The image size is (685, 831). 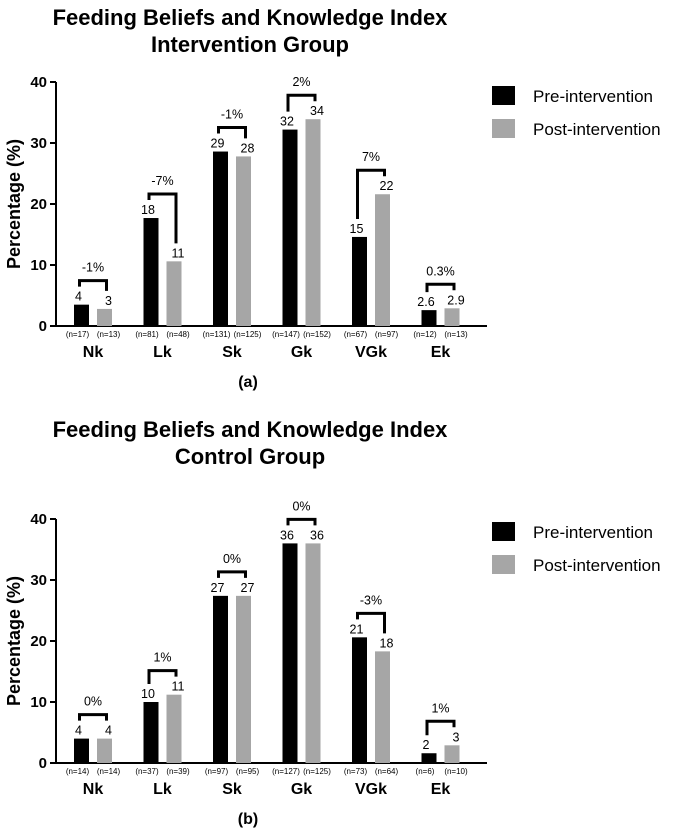 What do you see at coordinates (218, 588) in the screenshot?
I see `bar-value-label: 27` at bounding box center [218, 588].